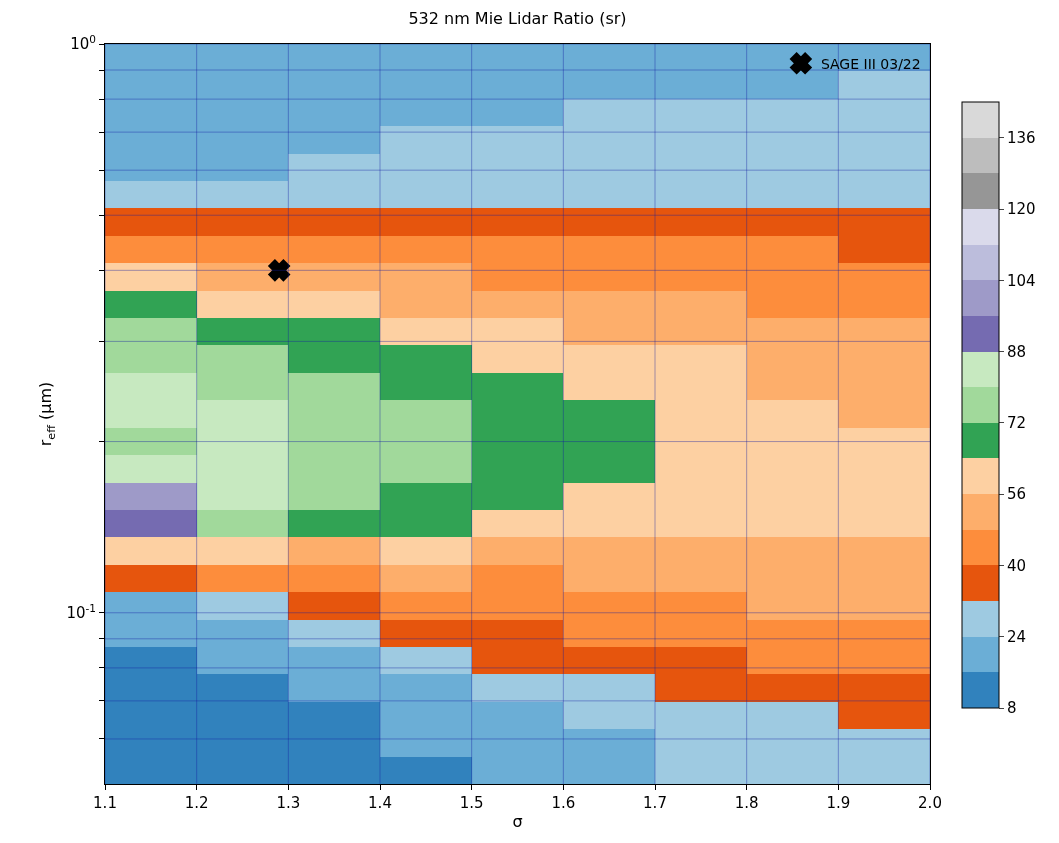 This screenshot has height=843, width=1059. I want to click on color-bar-label: 88, so click(1017, 351).